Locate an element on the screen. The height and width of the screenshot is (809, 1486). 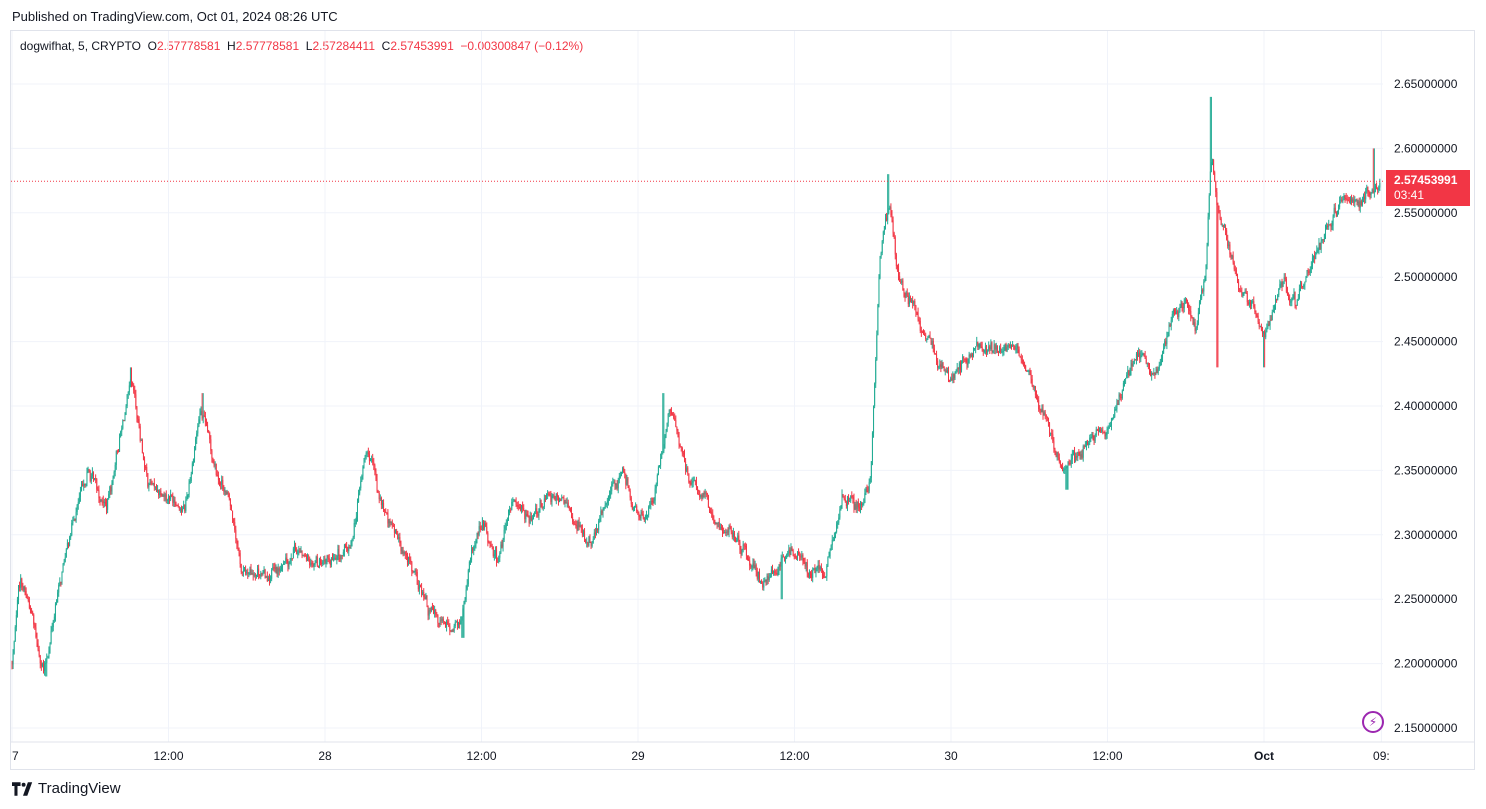
y-tick-label: 2.55000000 is located at coordinates (1426, 213).